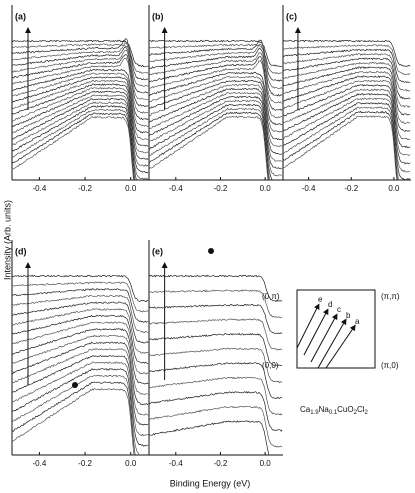 This screenshot has width=415, height=493. What do you see at coordinates (314, 413) in the screenshot?
I see `formula-subscript: 1.9` at bounding box center [314, 413].